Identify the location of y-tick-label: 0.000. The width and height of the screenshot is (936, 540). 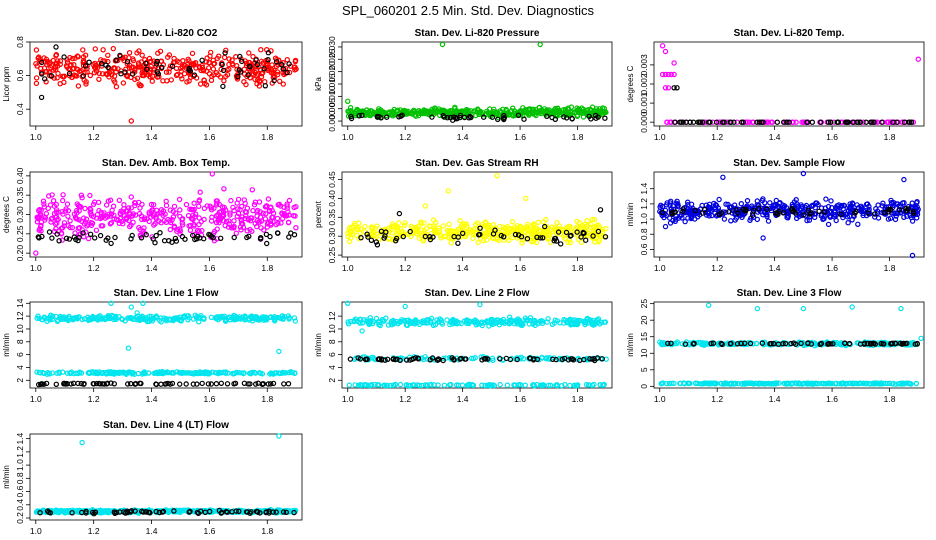
(332, 121).